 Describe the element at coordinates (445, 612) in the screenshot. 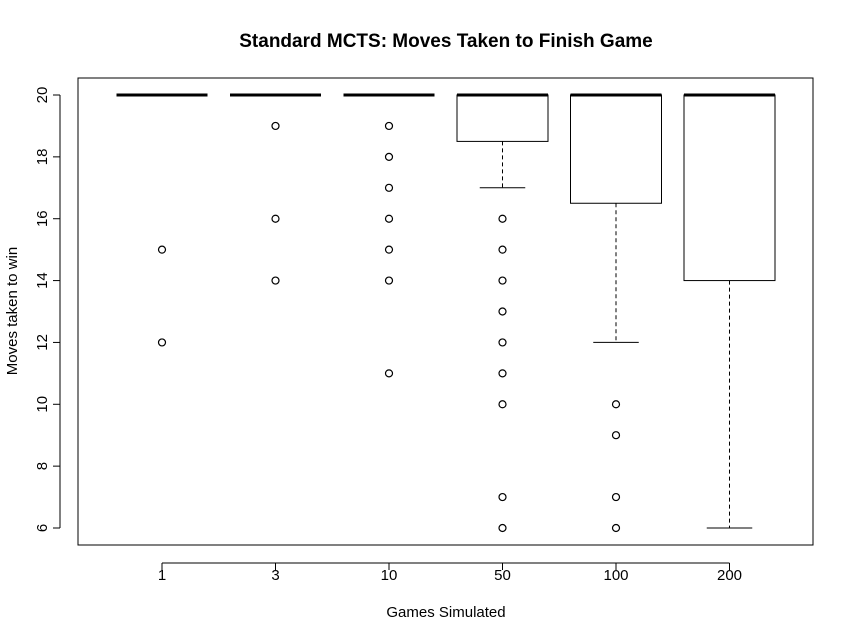

I see `x-axis-label: Games Simulated` at that location.